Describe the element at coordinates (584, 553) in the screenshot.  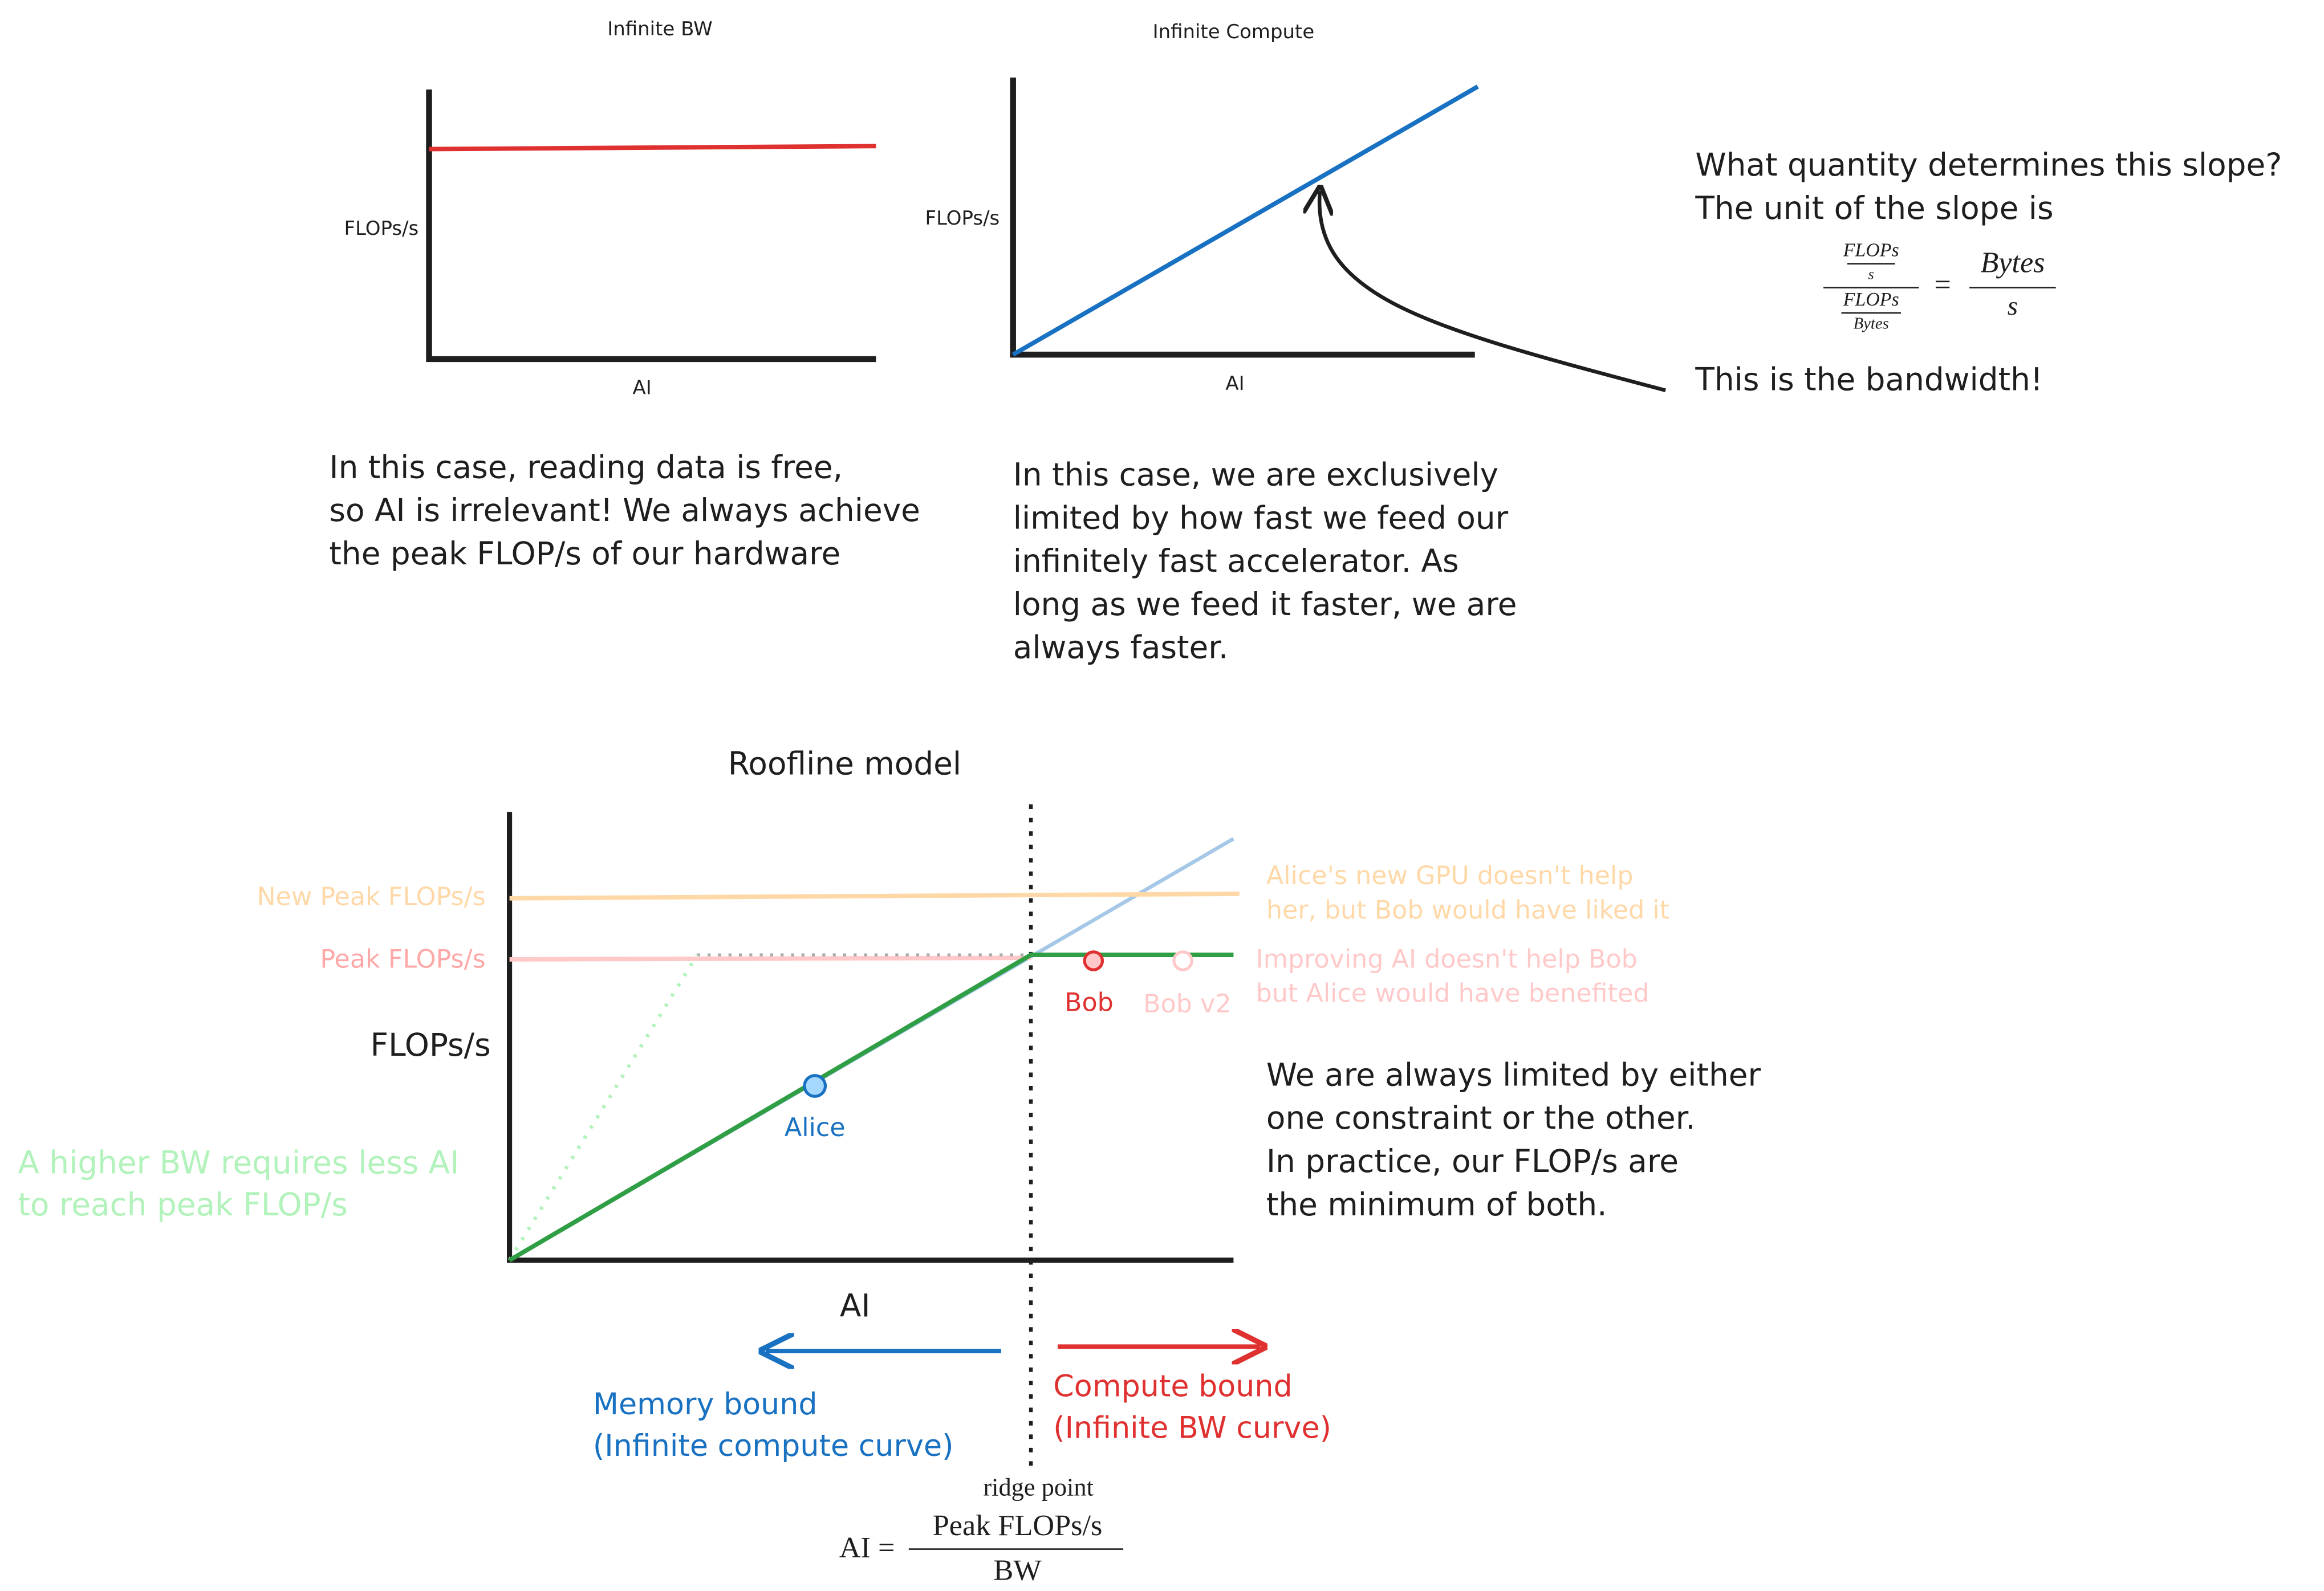
I see `caption-line: the peak FLOP/s of our hardware` at that location.